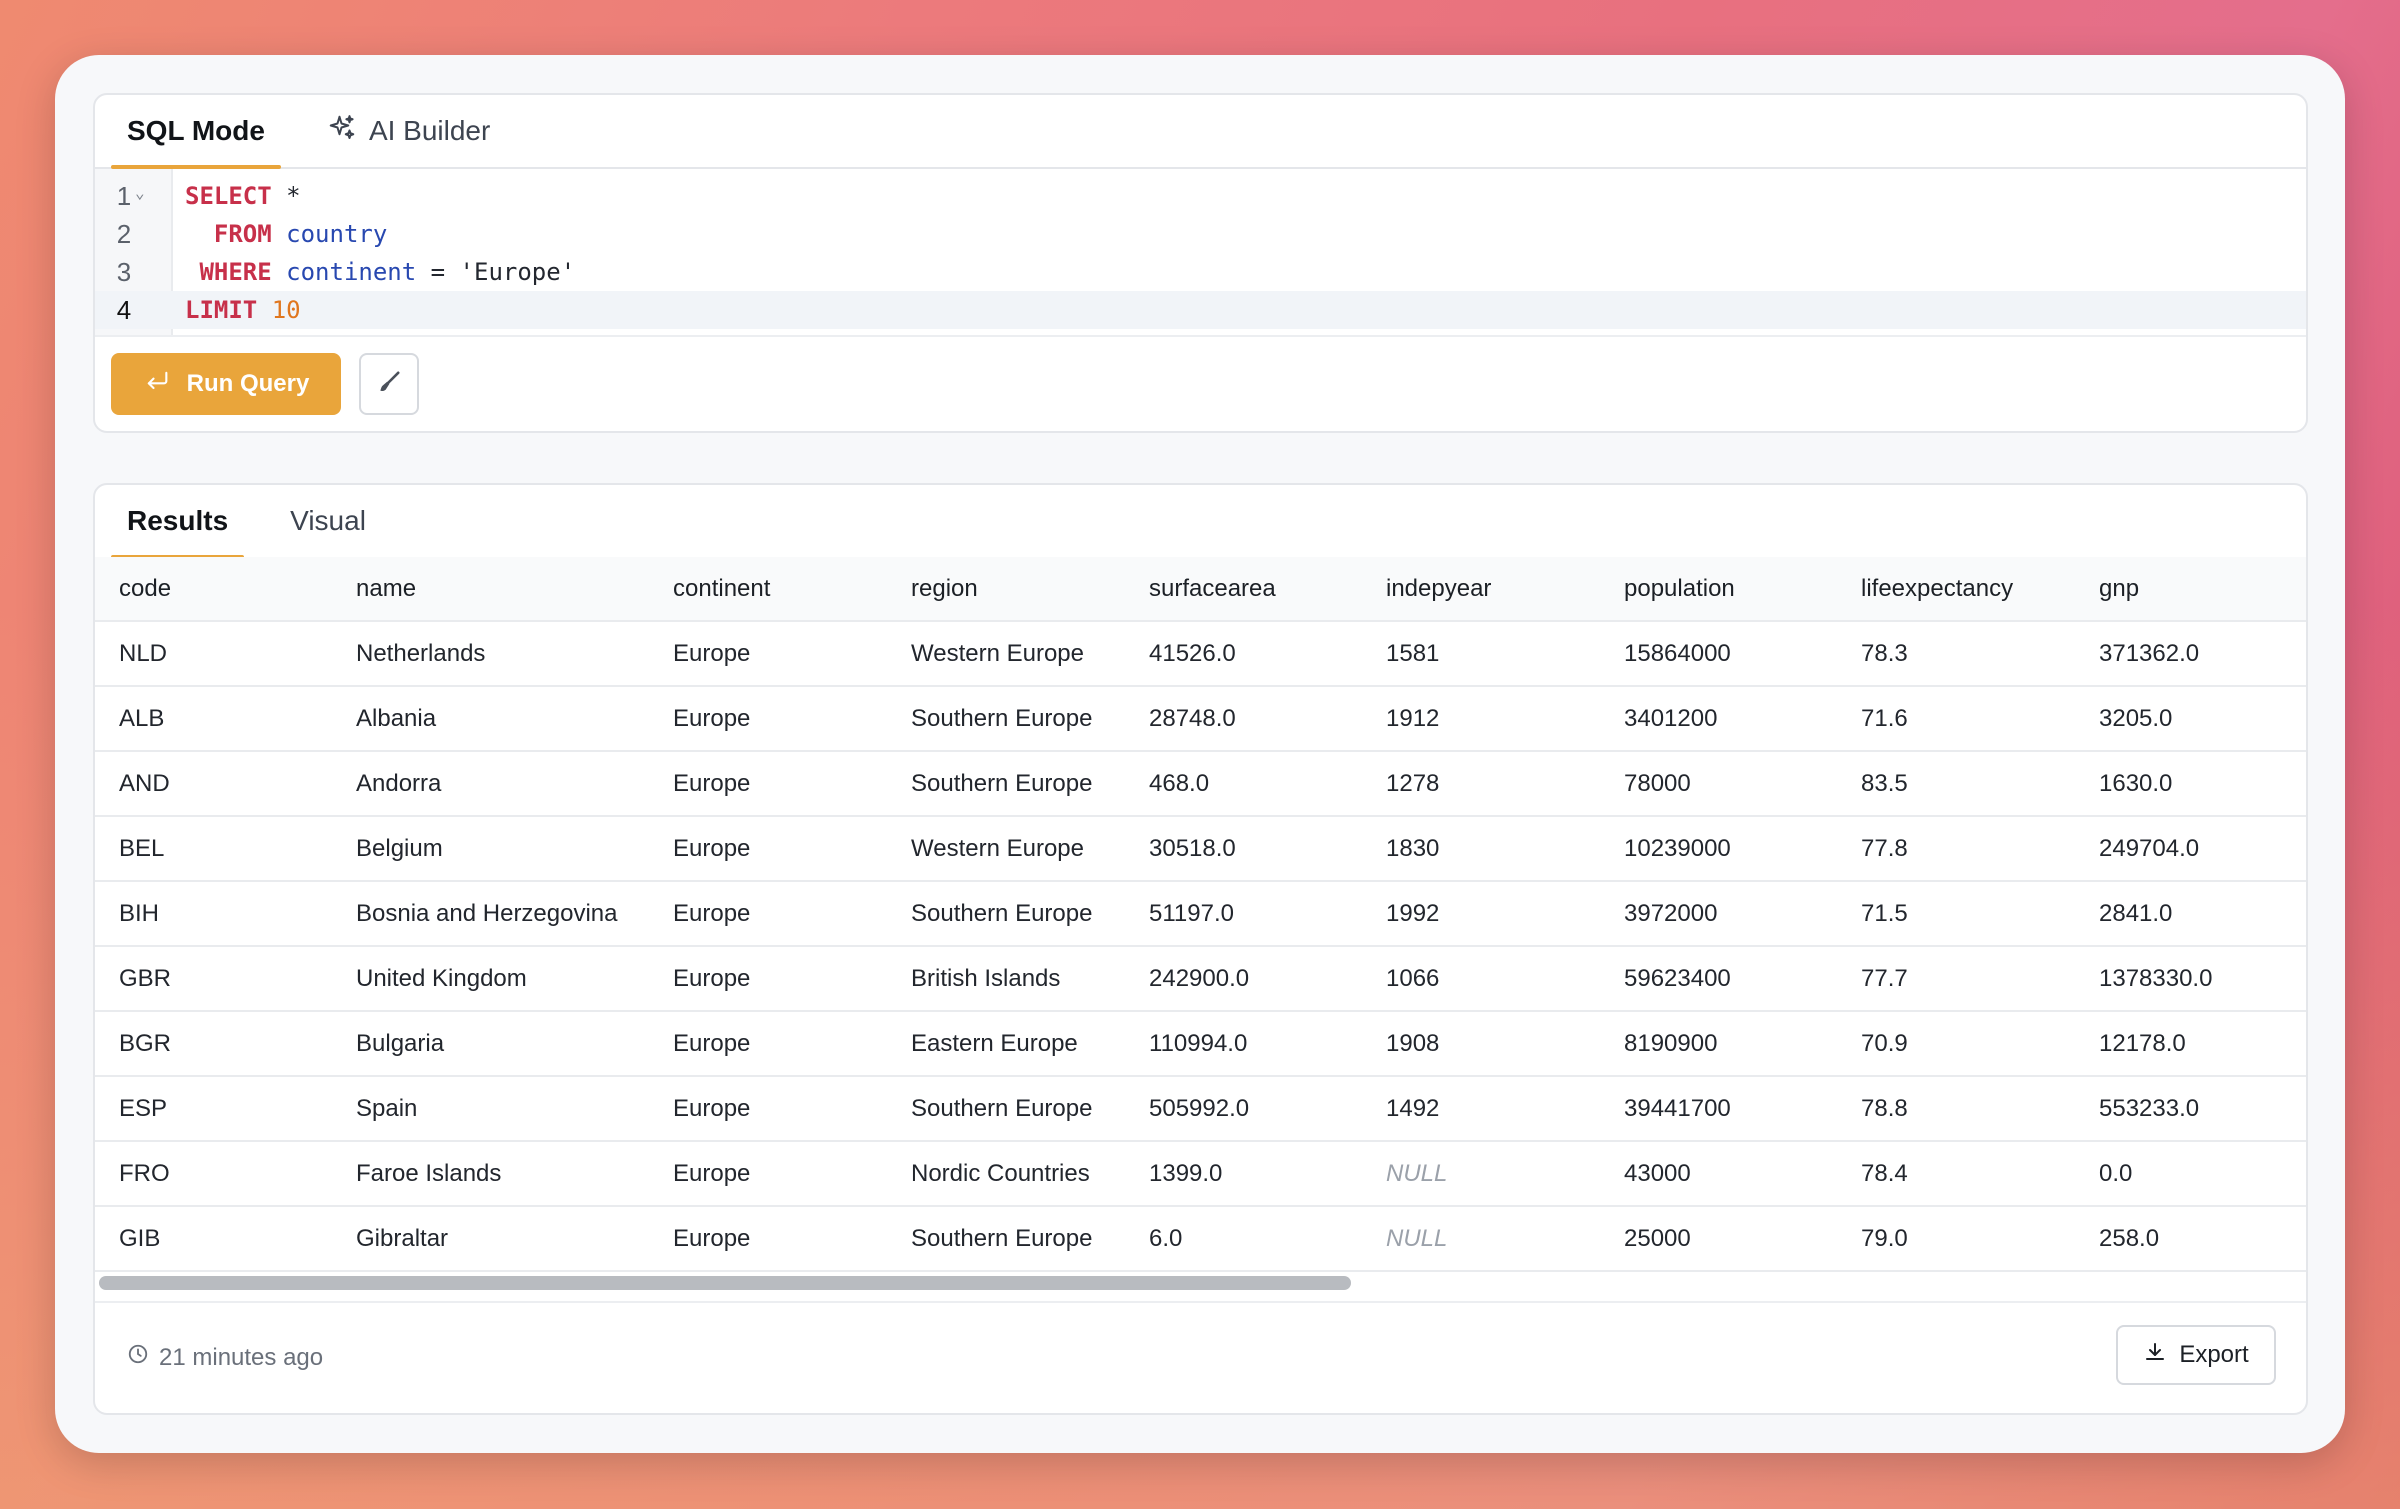 The image size is (2400, 1509). I want to click on tab-results: Results, so click(178, 522).